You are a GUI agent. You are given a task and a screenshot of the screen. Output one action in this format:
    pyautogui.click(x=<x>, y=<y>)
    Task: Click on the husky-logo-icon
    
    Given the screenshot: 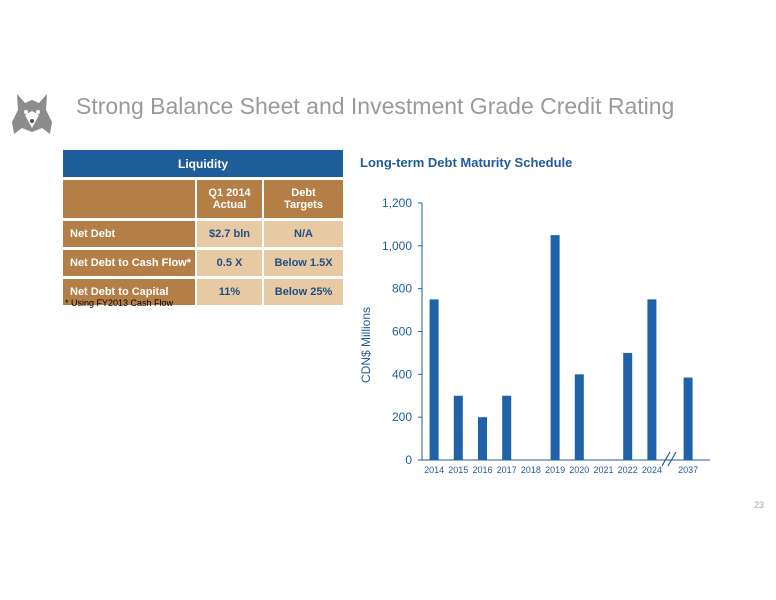 What is the action you would take?
    pyautogui.click(x=32, y=114)
    